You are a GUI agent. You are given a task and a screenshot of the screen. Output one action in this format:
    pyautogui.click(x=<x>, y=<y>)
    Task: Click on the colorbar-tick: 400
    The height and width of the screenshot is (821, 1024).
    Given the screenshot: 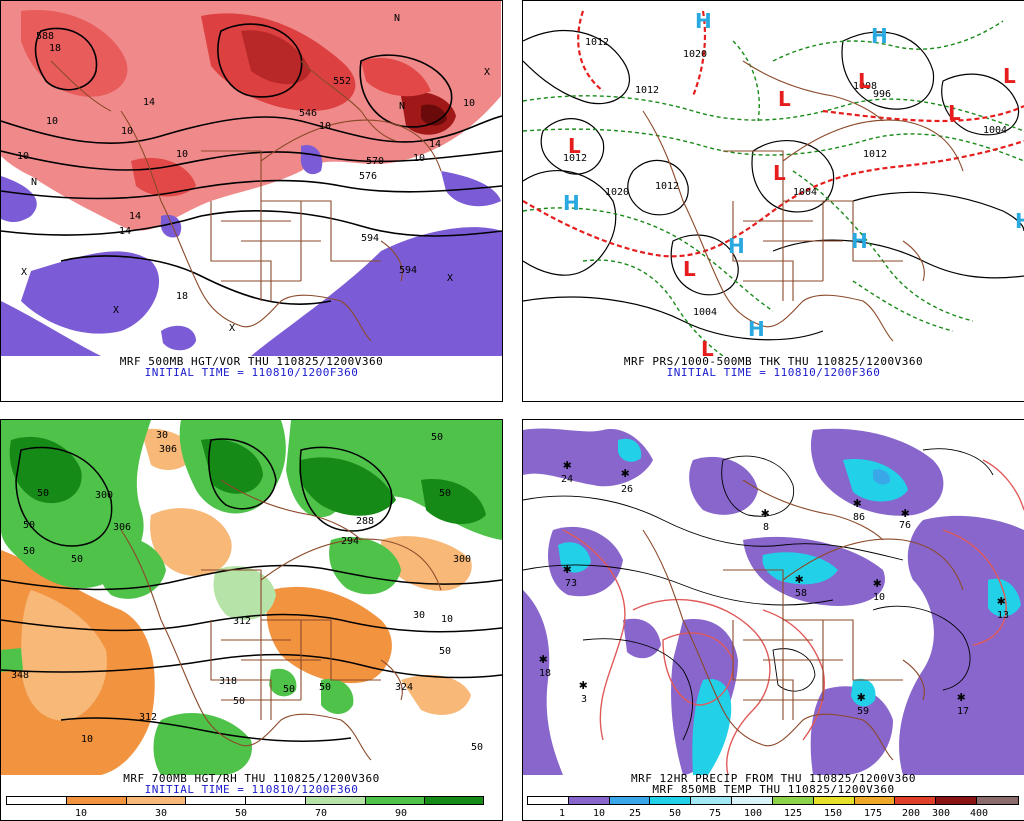 What is the action you would take?
    pyautogui.click(x=979, y=813)
    